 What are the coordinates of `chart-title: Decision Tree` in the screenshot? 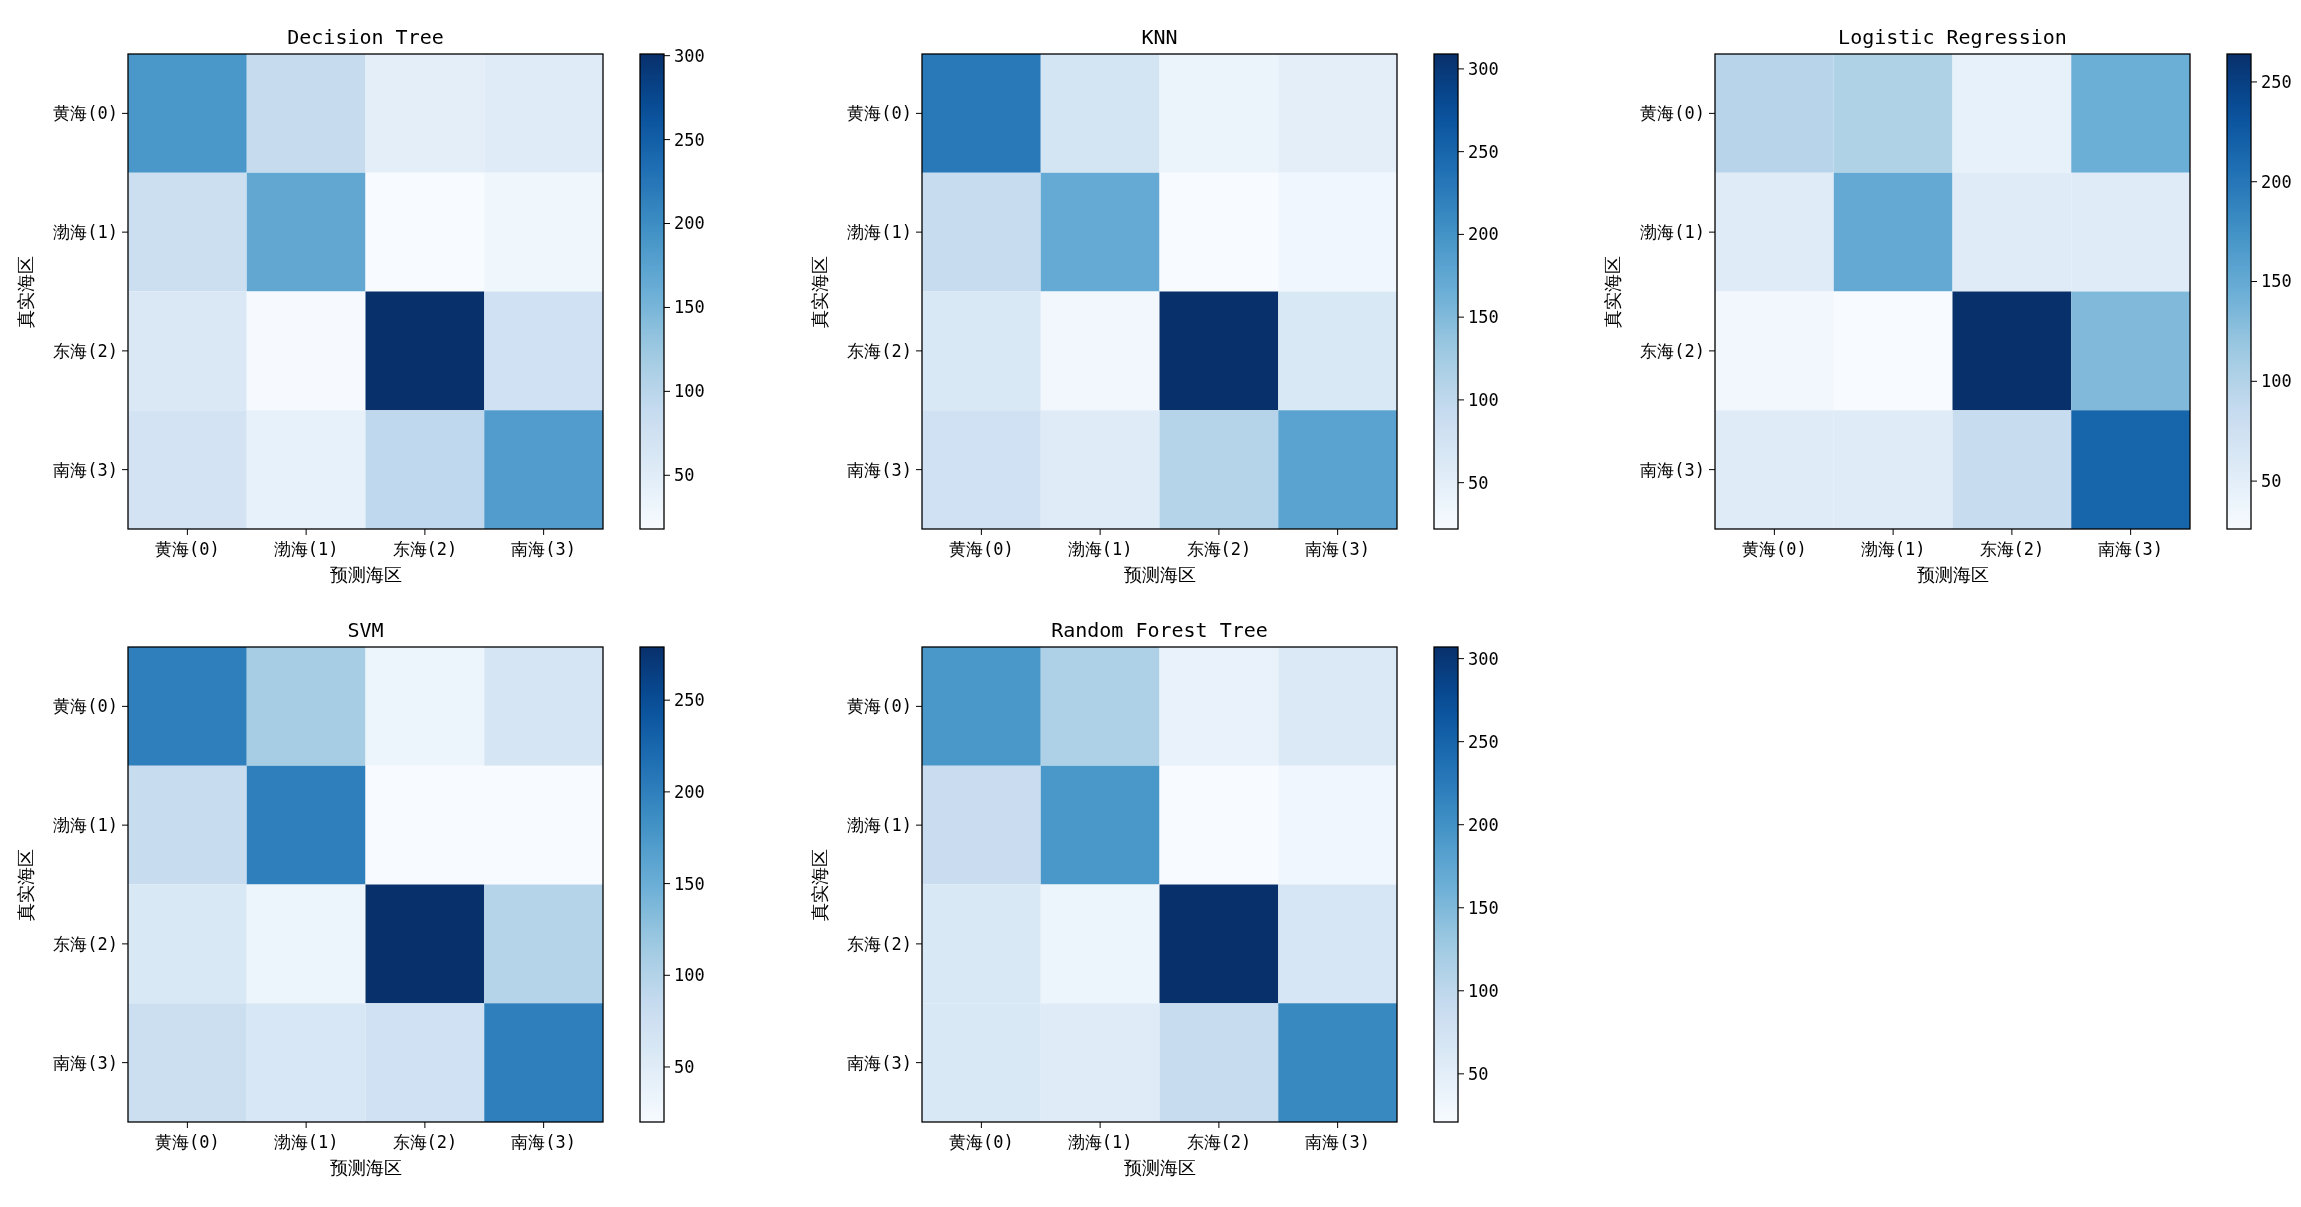 It's located at (365, 37).